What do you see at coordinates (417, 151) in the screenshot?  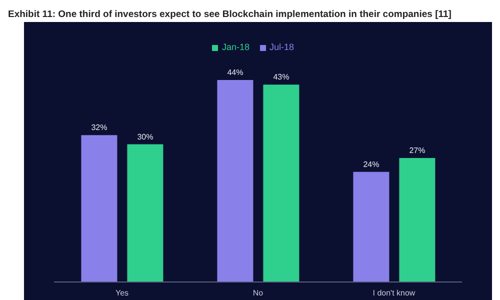 I see `data-label: 27%` at bounding box center [417, 151].